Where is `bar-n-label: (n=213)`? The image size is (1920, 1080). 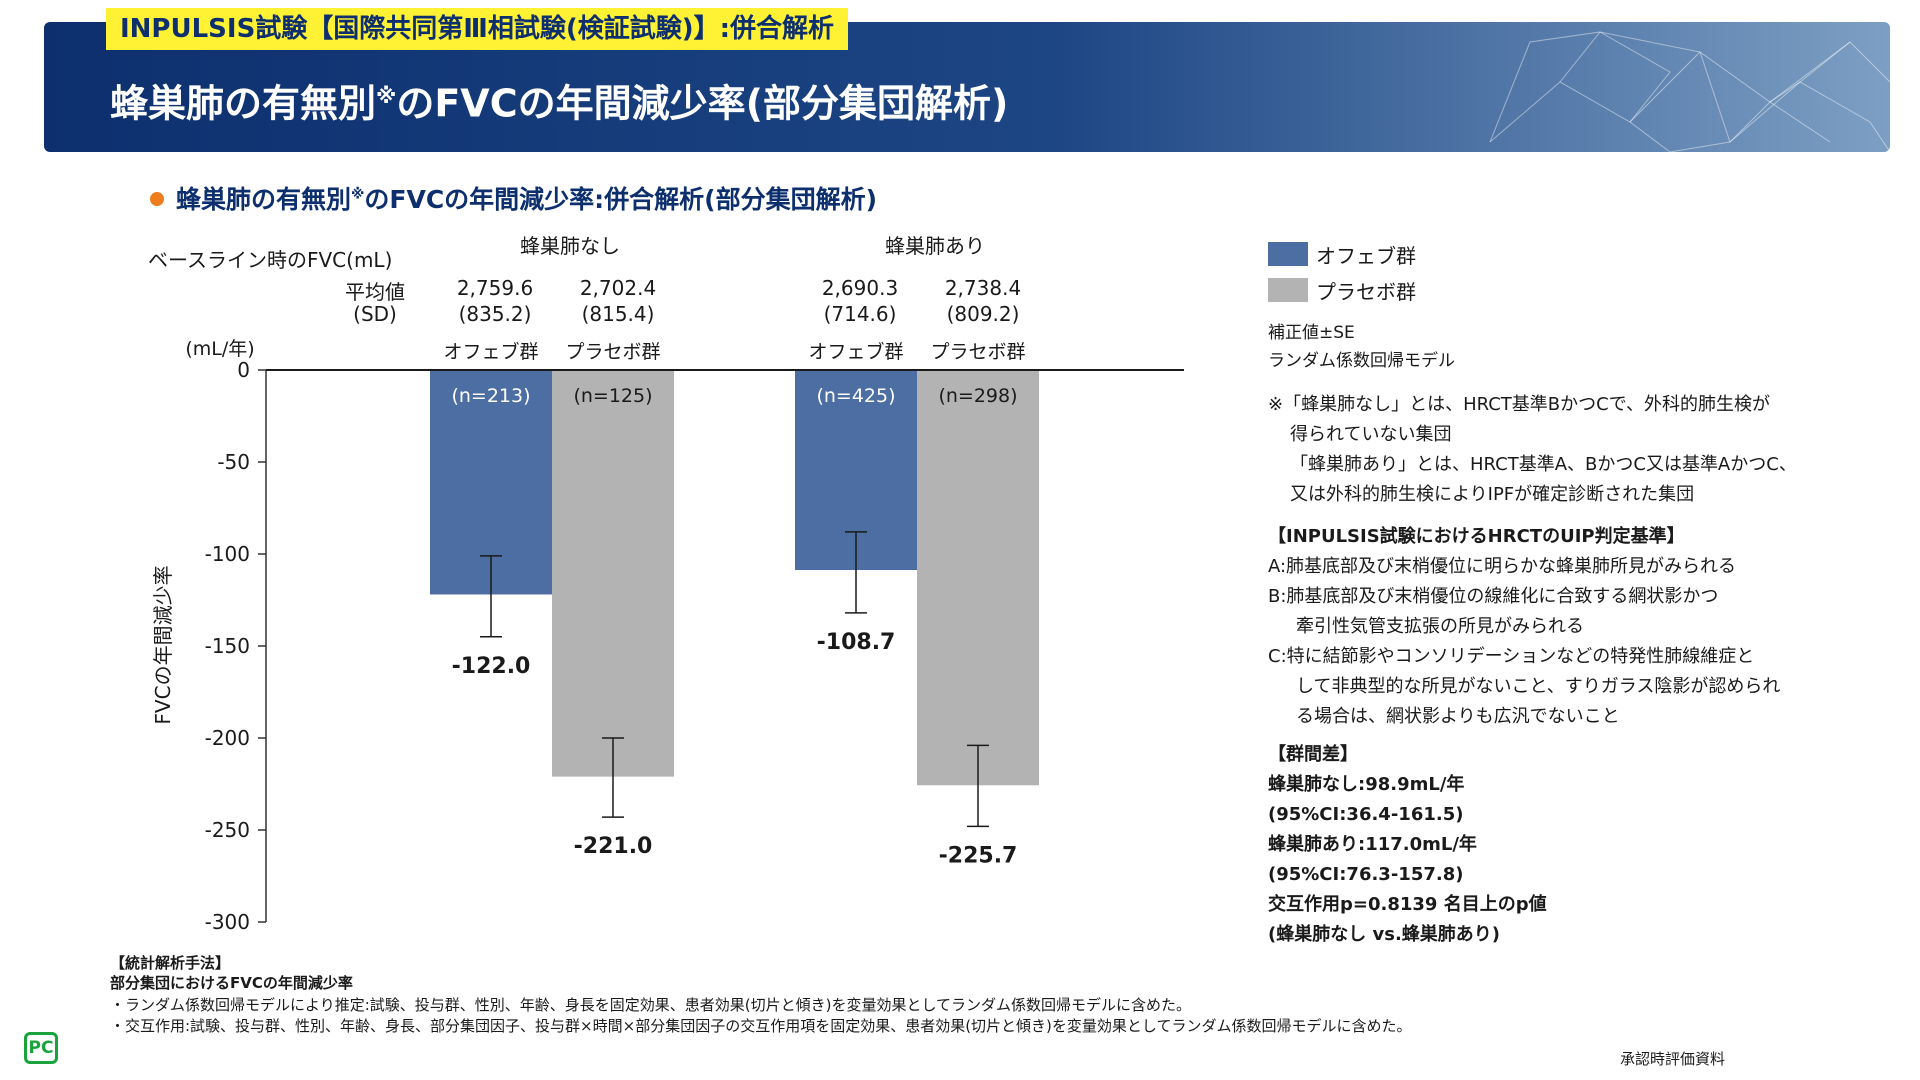
bar-n-label: (n=213) is located at coordinates (490, 396).